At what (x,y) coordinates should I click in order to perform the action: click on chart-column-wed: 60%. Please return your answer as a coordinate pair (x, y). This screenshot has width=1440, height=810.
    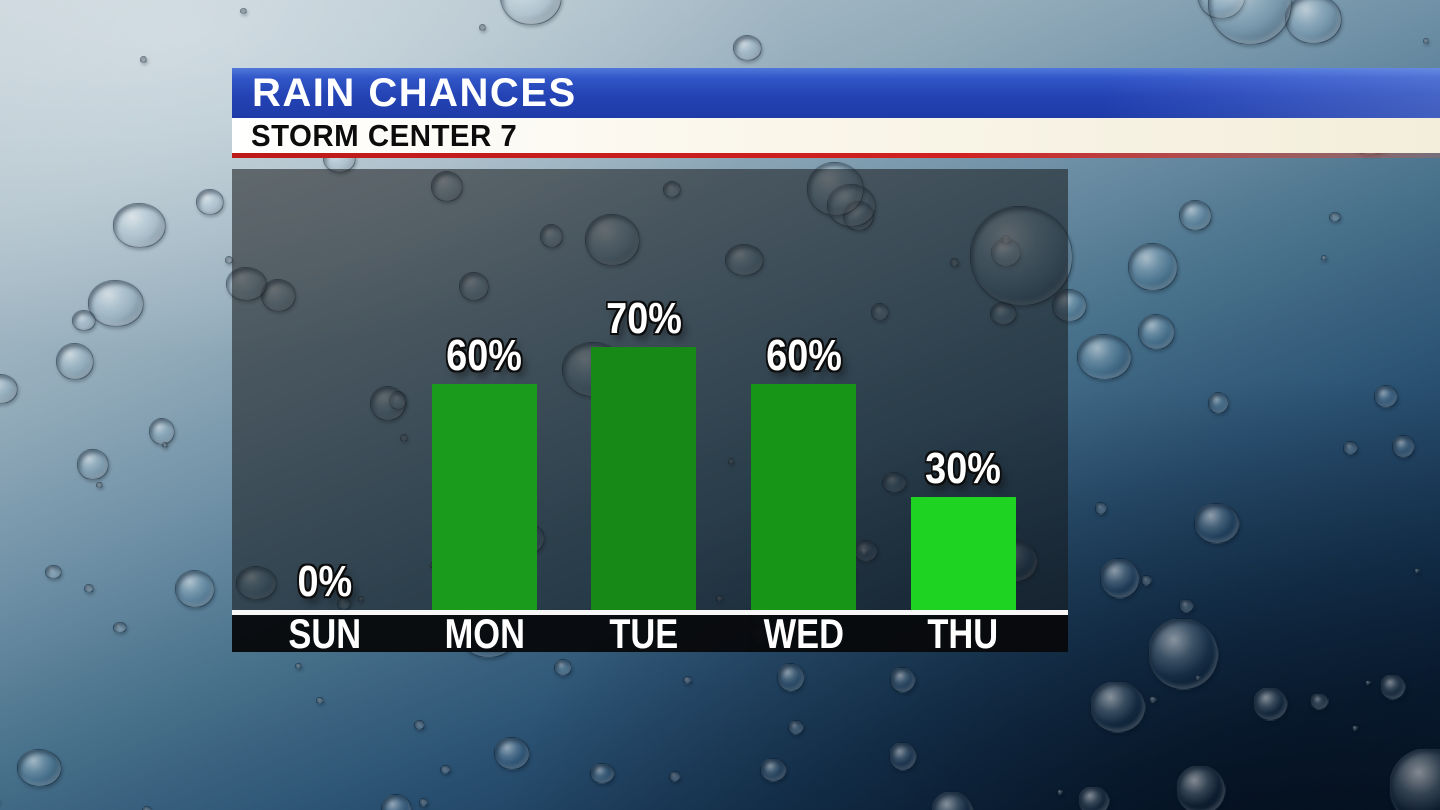
    Looking at the image, I should click on (804, 389).